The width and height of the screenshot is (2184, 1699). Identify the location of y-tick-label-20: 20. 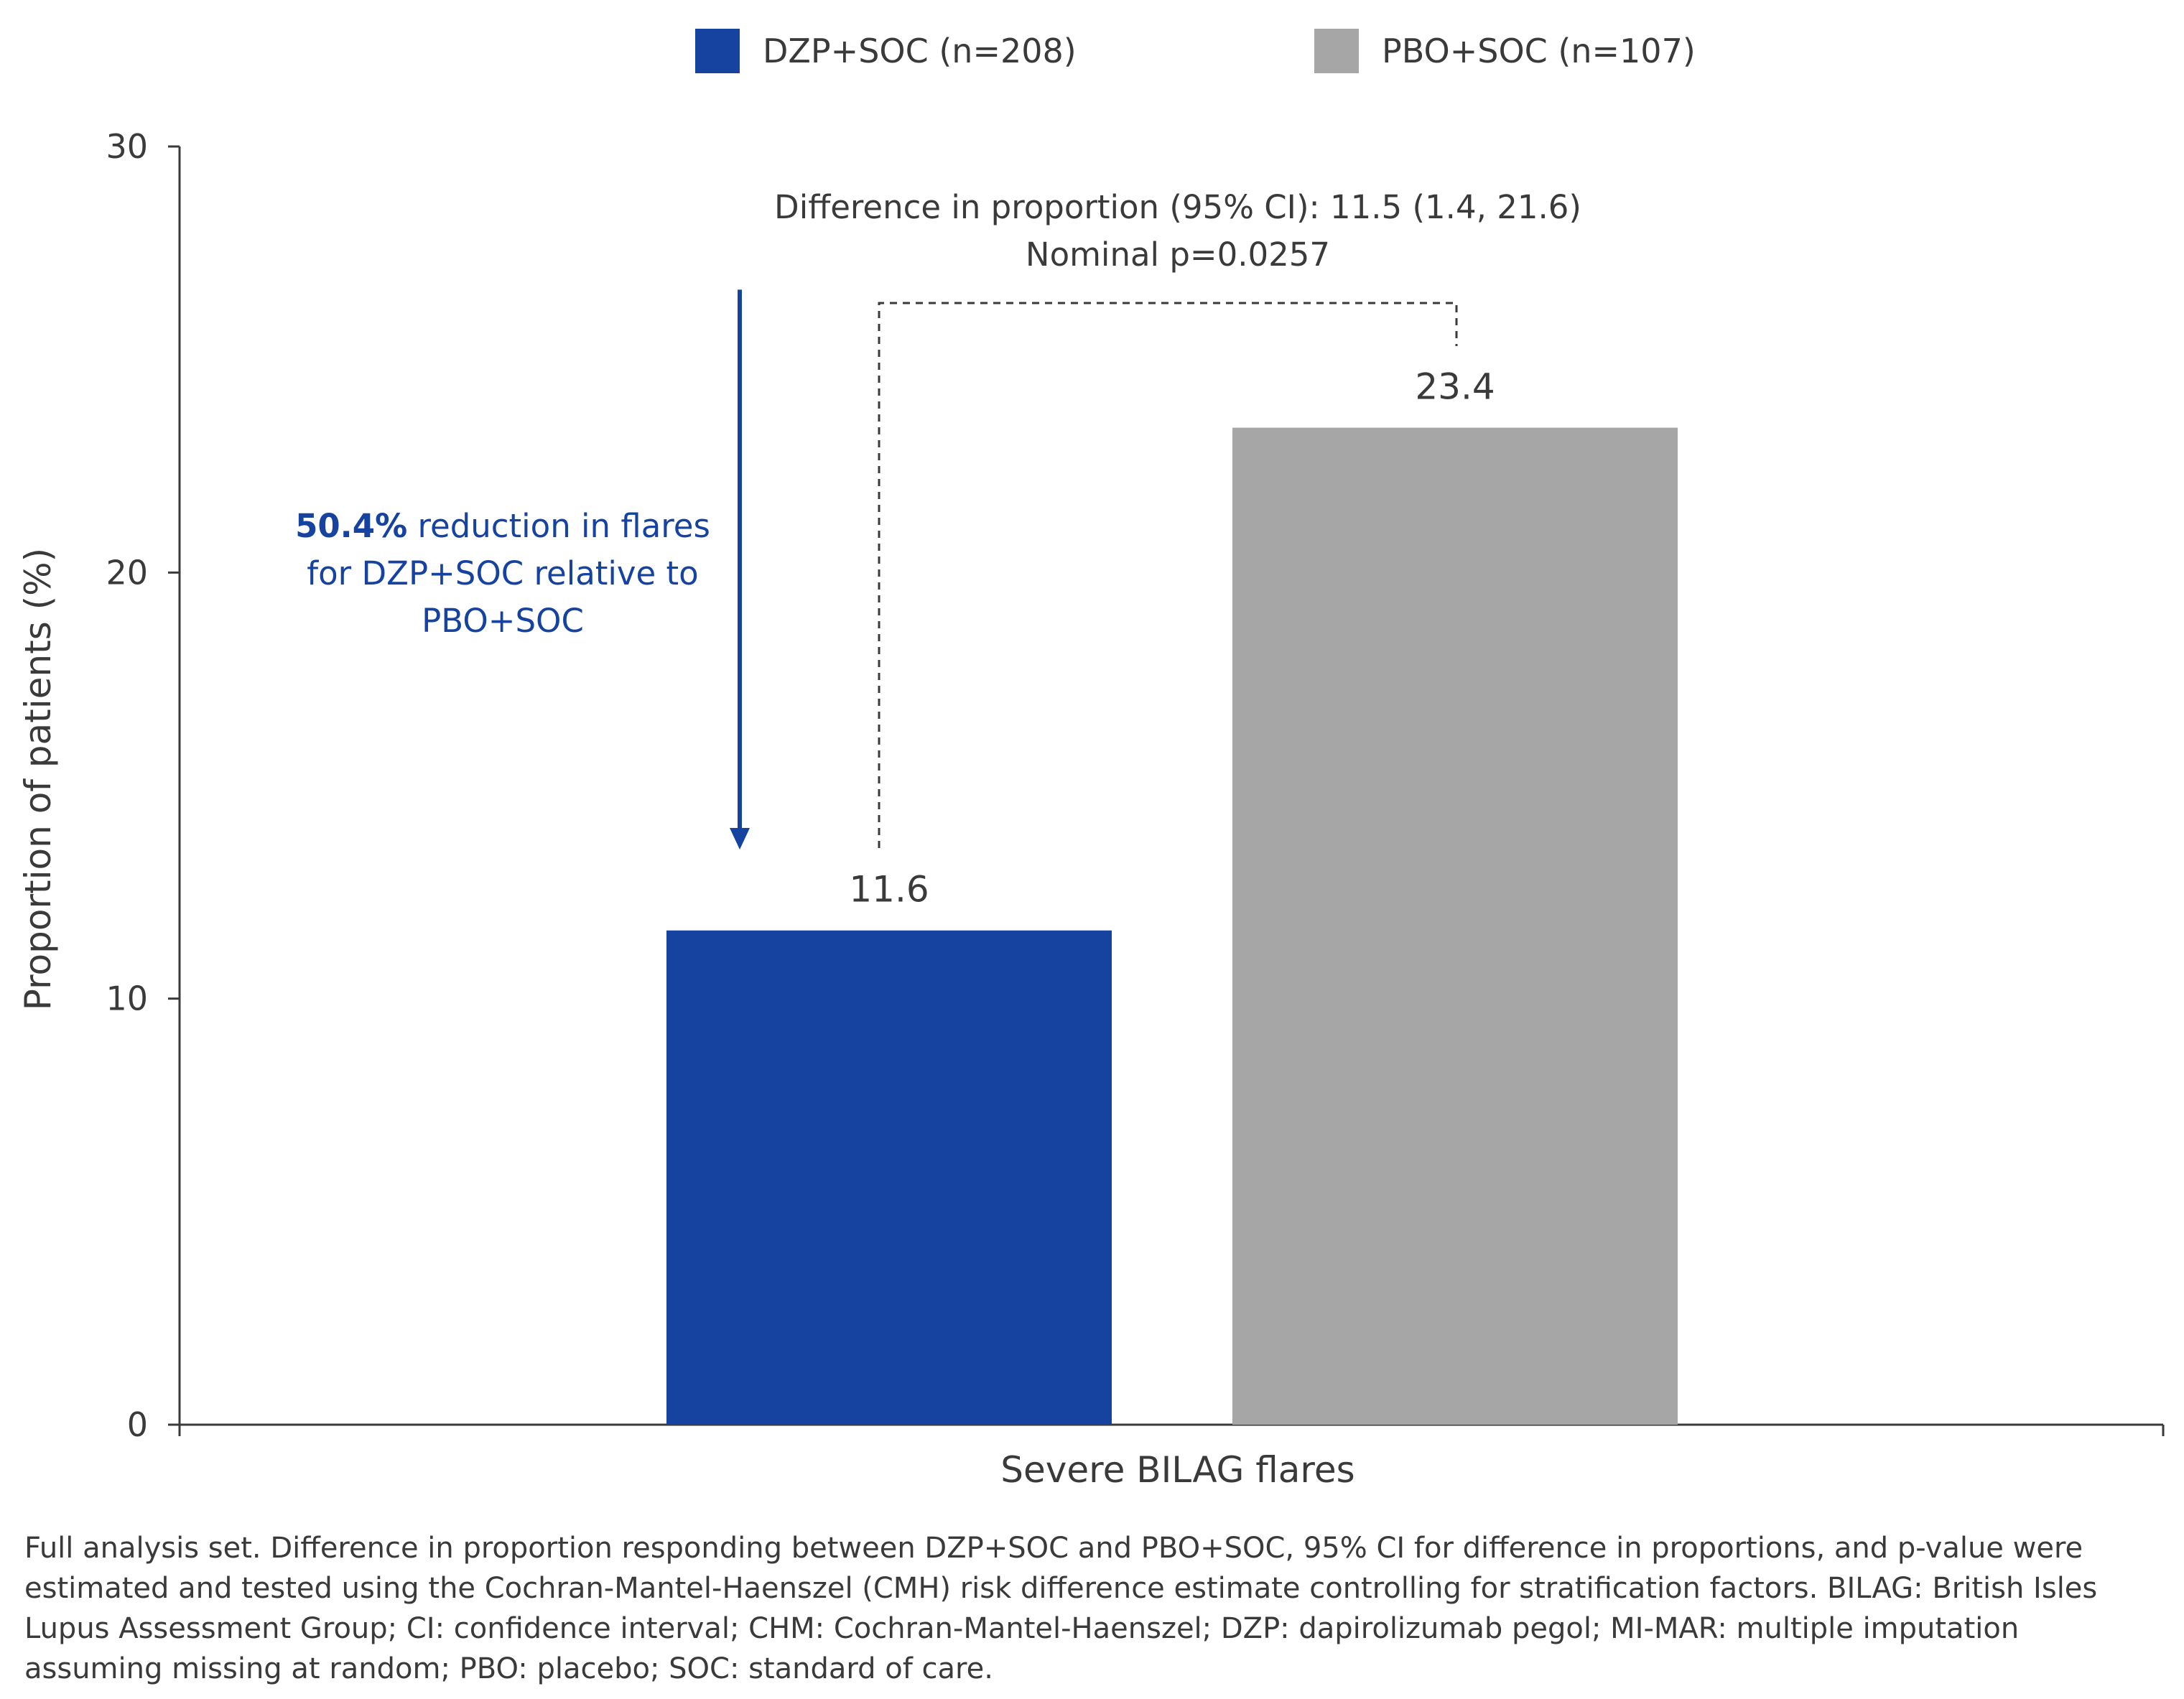
(127, 572).